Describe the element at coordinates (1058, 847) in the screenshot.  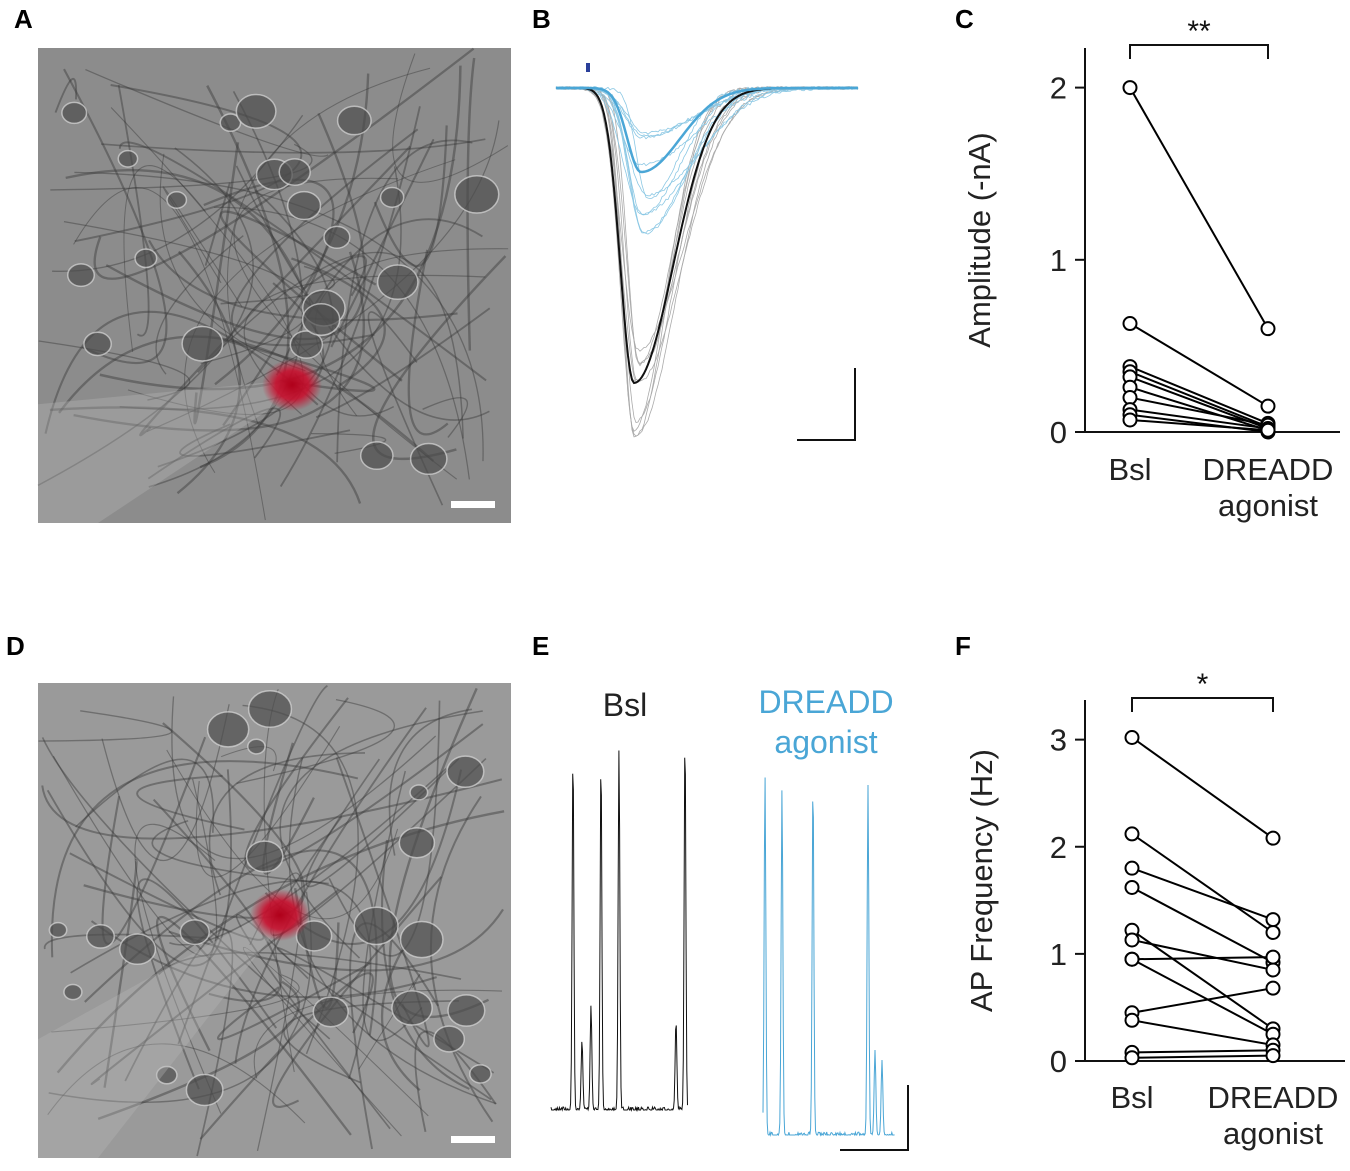
I see `y-tick-label: 2` at that location.